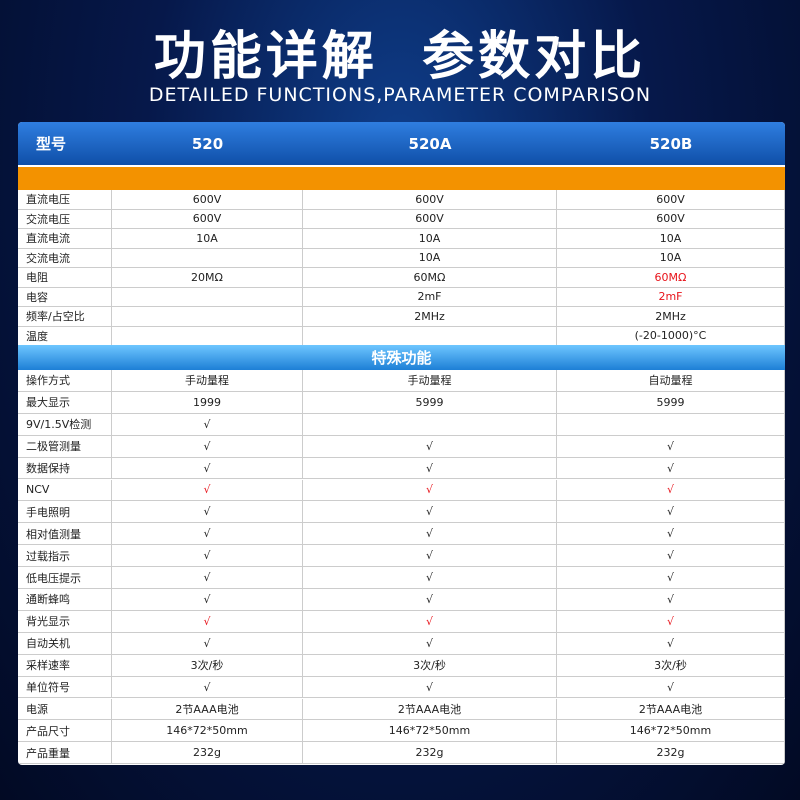  What do you see at coordinates (671, 336) in the screenshot?
I see `cell: (-20-1000)°C` at bounding box center [671, 336].